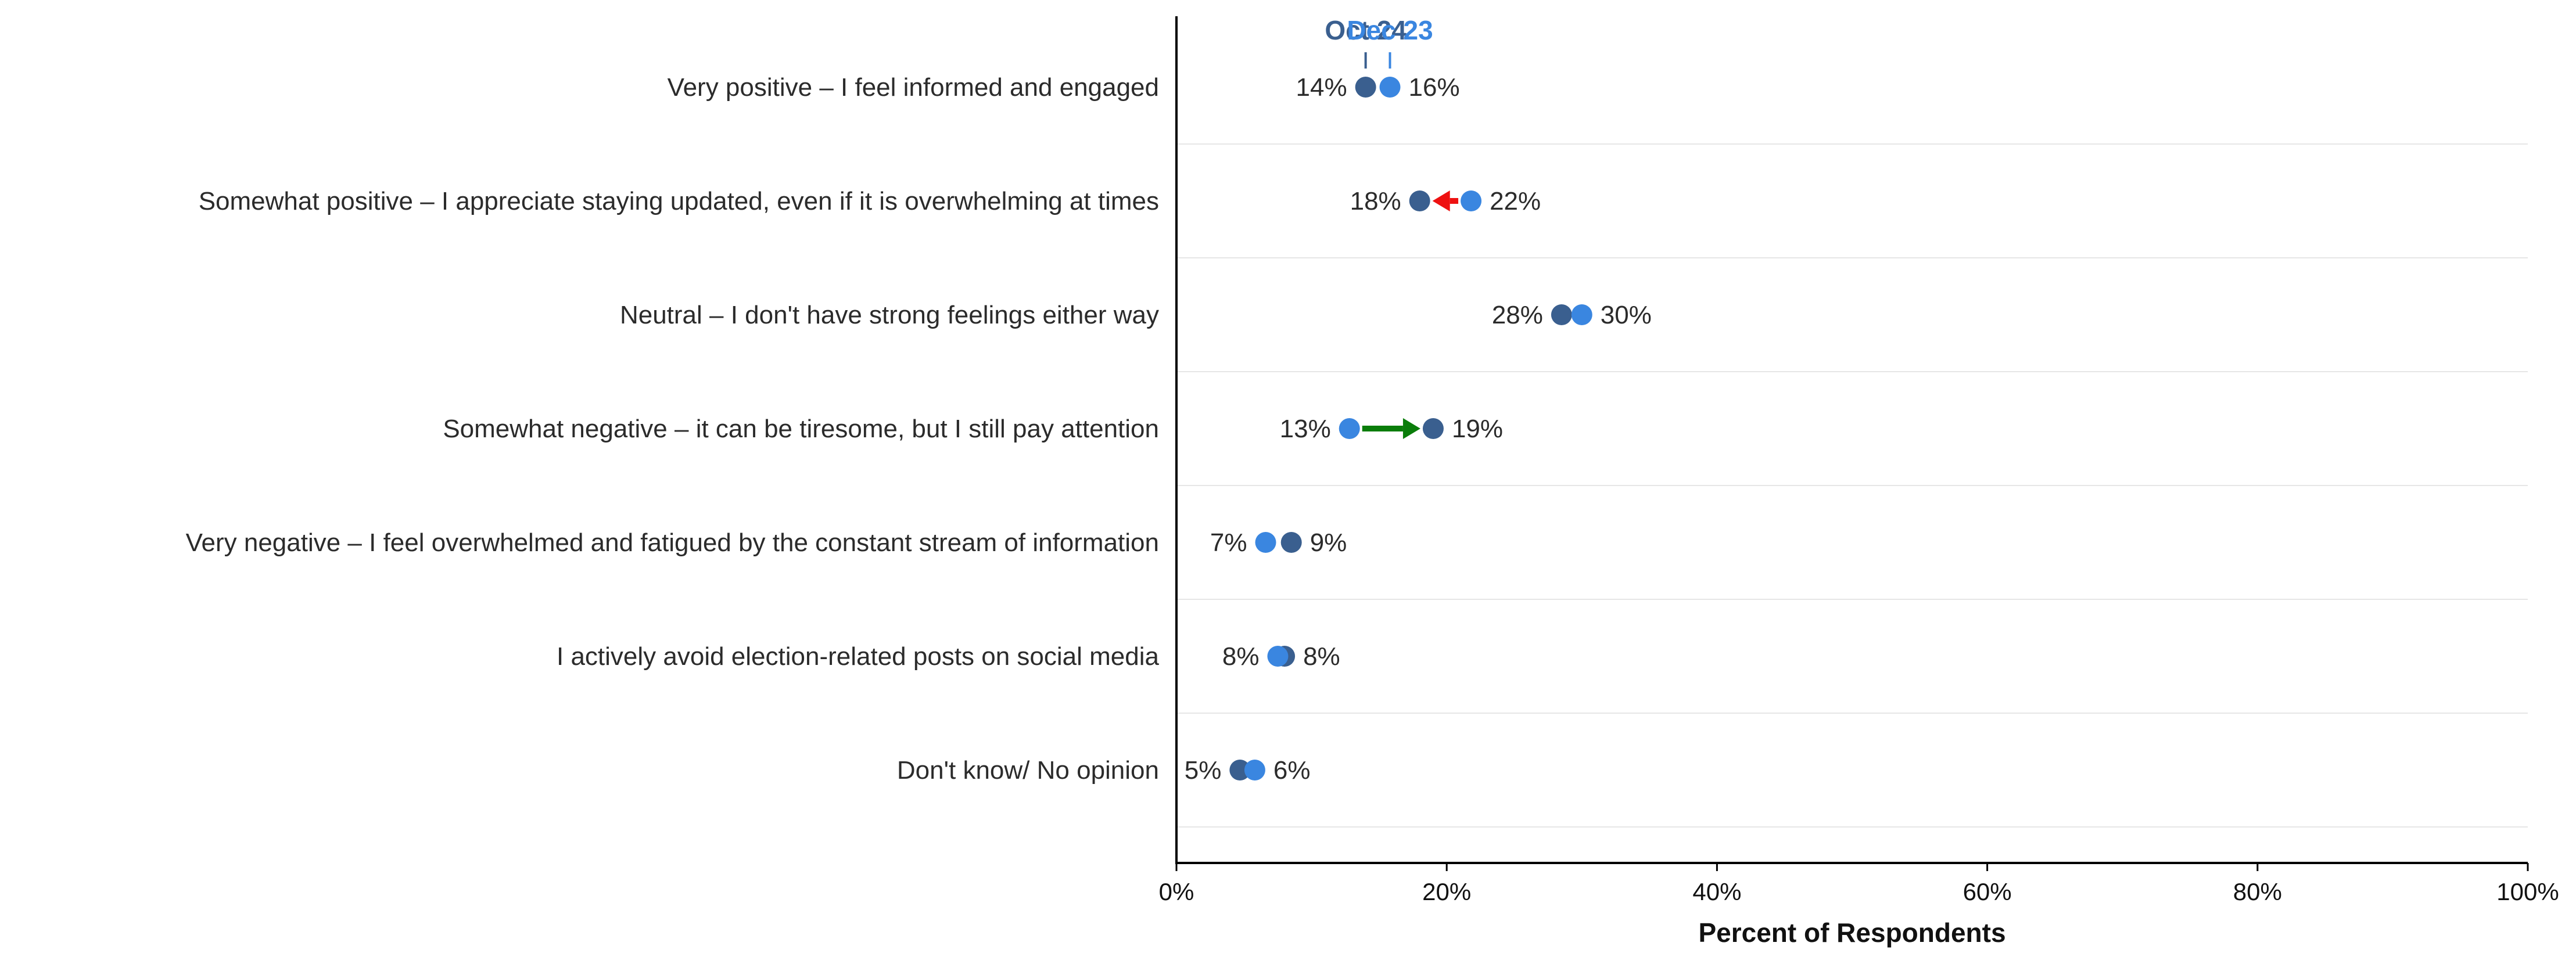 This screenshot has width=2576, height=964. Describe the element at coordinates (1375, 201) in the screenshot. I see `value-label: 18%` at that location.